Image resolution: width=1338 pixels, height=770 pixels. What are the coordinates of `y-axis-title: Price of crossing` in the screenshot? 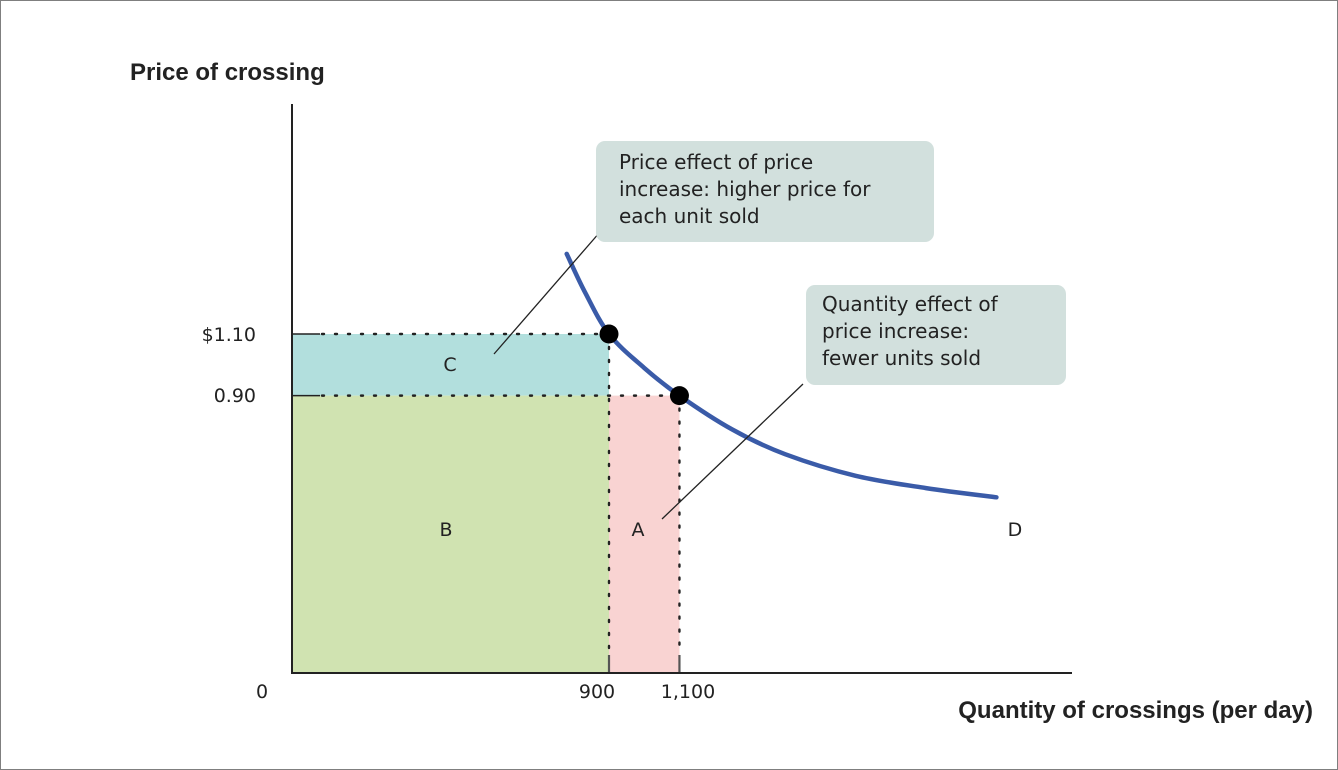 It's located at (227, 72).